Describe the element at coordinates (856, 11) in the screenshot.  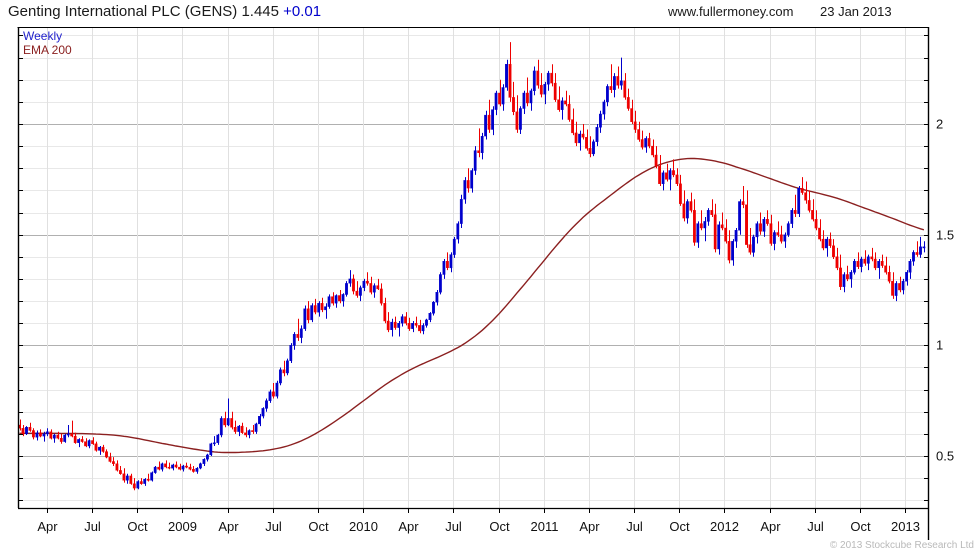
I see `chart-date: 23 Jan 2013` at that location.